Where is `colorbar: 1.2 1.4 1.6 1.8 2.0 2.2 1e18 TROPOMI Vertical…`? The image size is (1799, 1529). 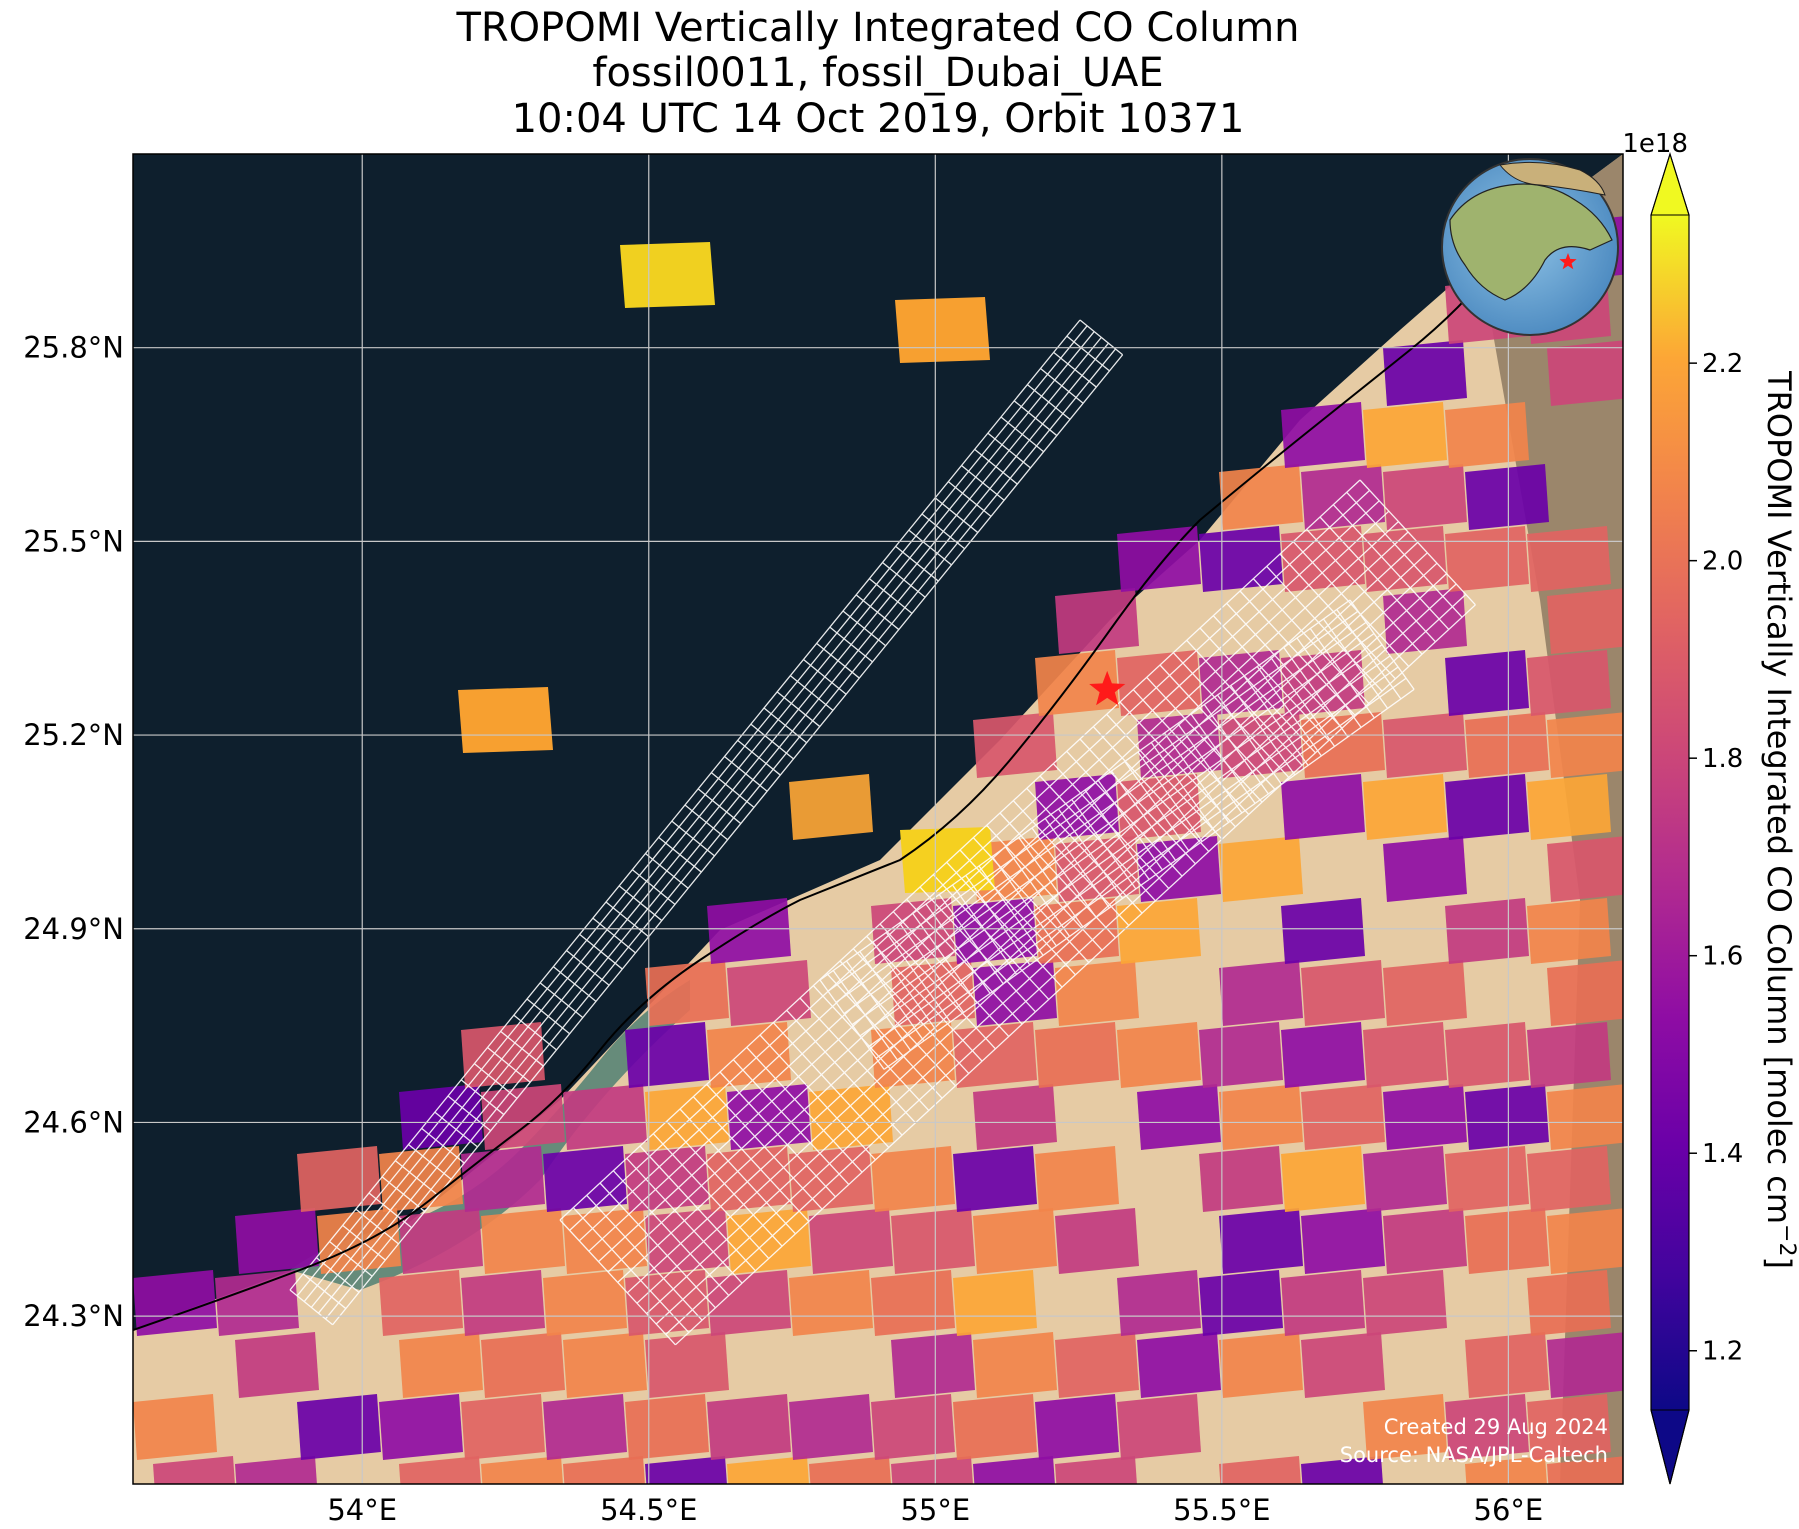 colorbar: 1.2 1.4 1.6 1.8 2.0 2.2 1e18 TROPOMI Vertical… is located at coordinates (1710, 807).